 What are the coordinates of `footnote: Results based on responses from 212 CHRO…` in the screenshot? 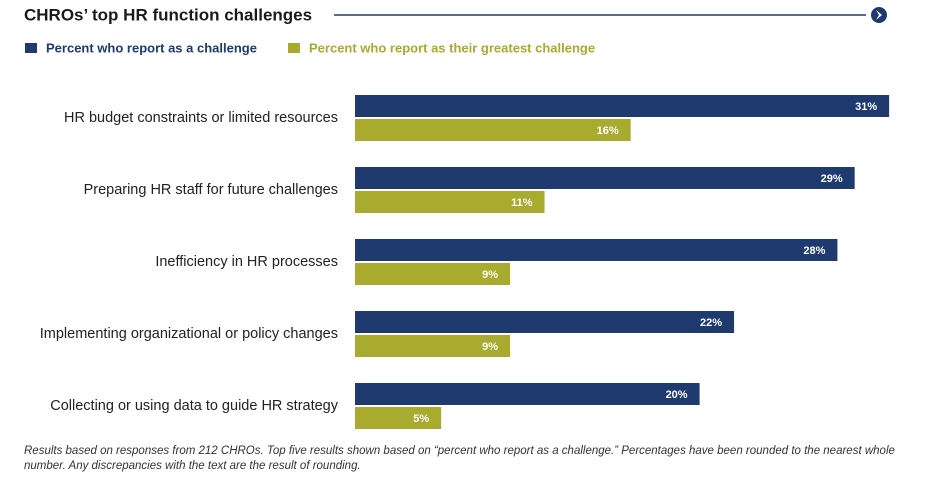 It's located at (459, 458).